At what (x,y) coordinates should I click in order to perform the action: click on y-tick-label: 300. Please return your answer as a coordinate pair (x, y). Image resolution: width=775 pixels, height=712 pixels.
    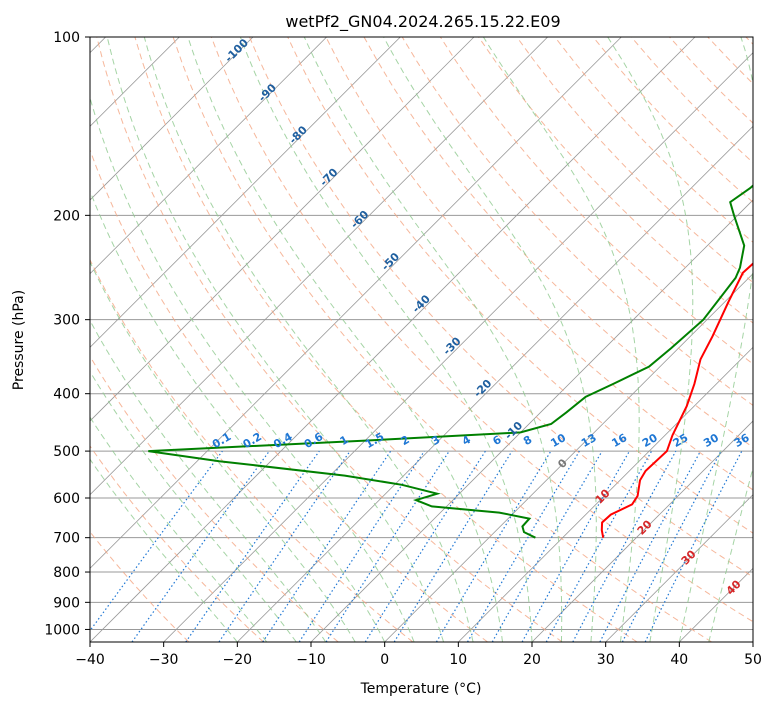
    Looking at the image, I should click on (66, 321).